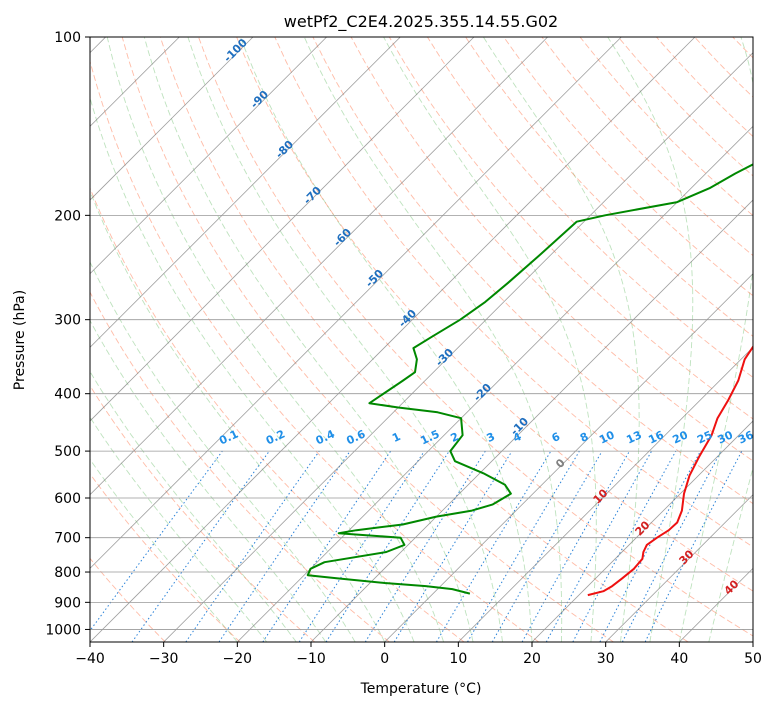 Image resolution: width=775 pixels, height=708 pixels. I want to click on y-tick-label: 200, so click(67, 216).